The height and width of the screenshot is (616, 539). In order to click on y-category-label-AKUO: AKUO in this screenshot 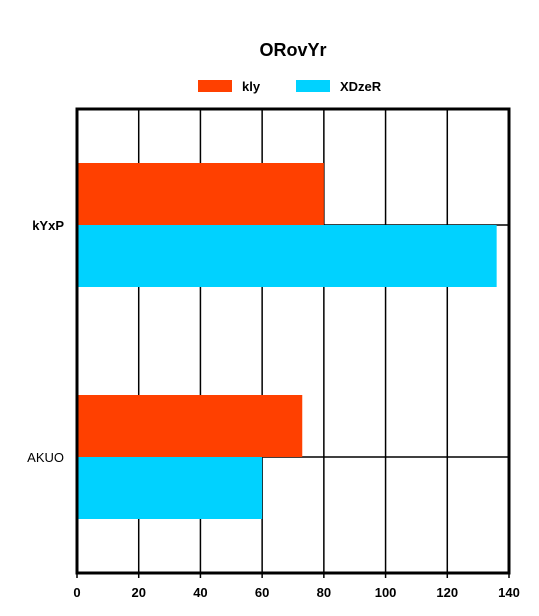, I will do `click(45, 457)`.